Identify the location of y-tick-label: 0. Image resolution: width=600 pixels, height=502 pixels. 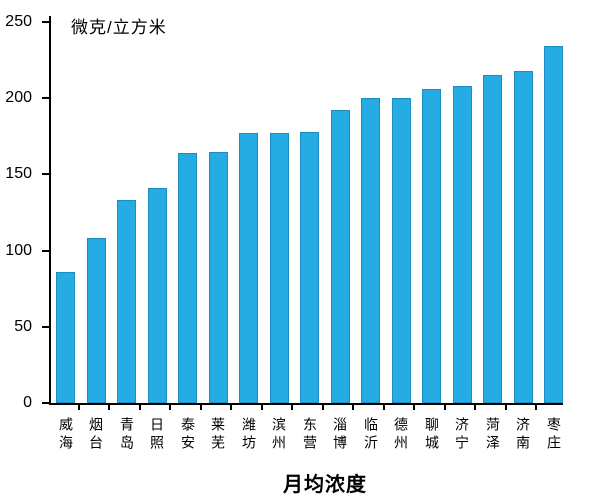
(27, 402).